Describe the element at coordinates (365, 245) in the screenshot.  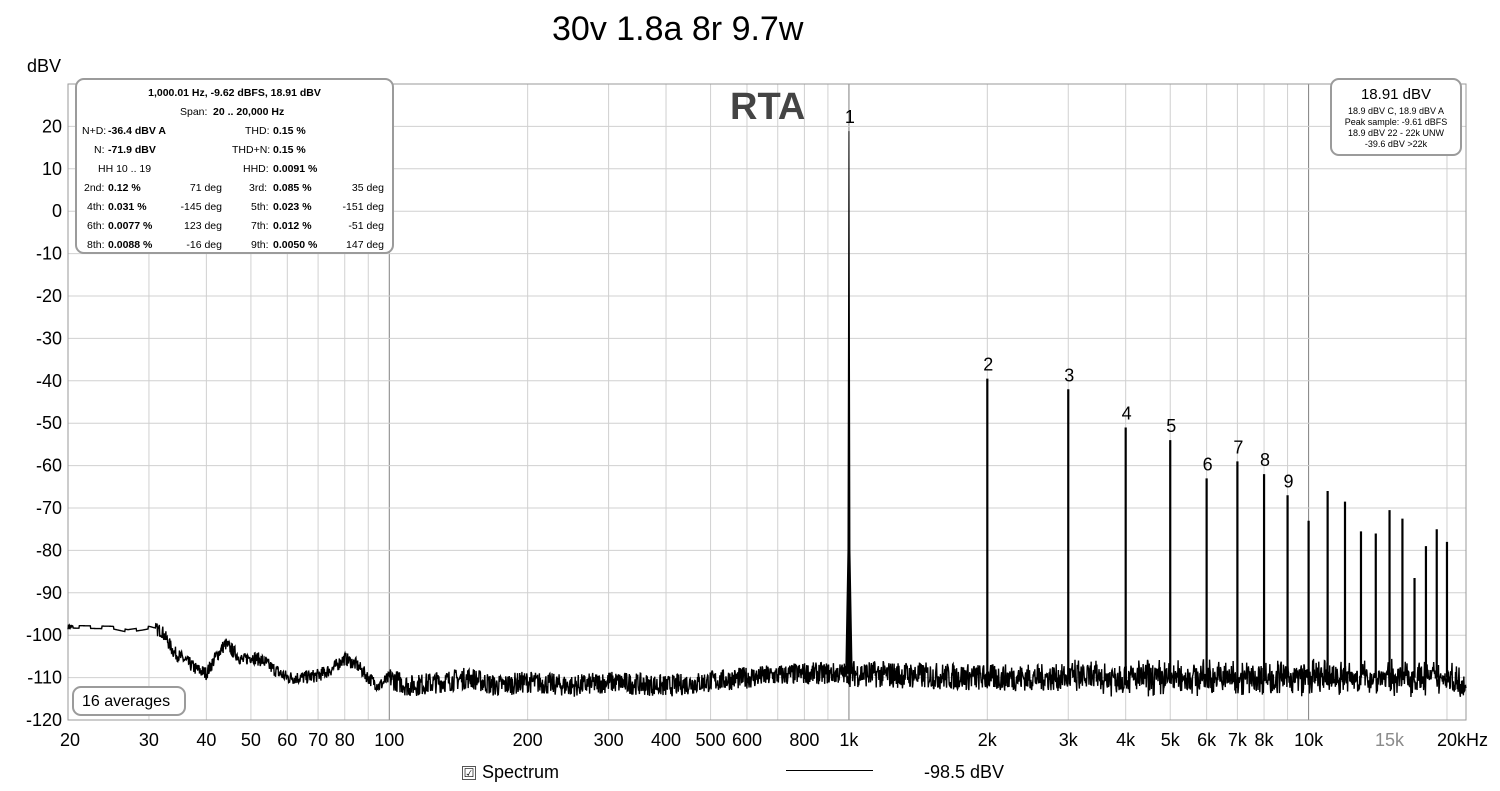
I see `harmonic-9-deg: 147 deg` at that location.